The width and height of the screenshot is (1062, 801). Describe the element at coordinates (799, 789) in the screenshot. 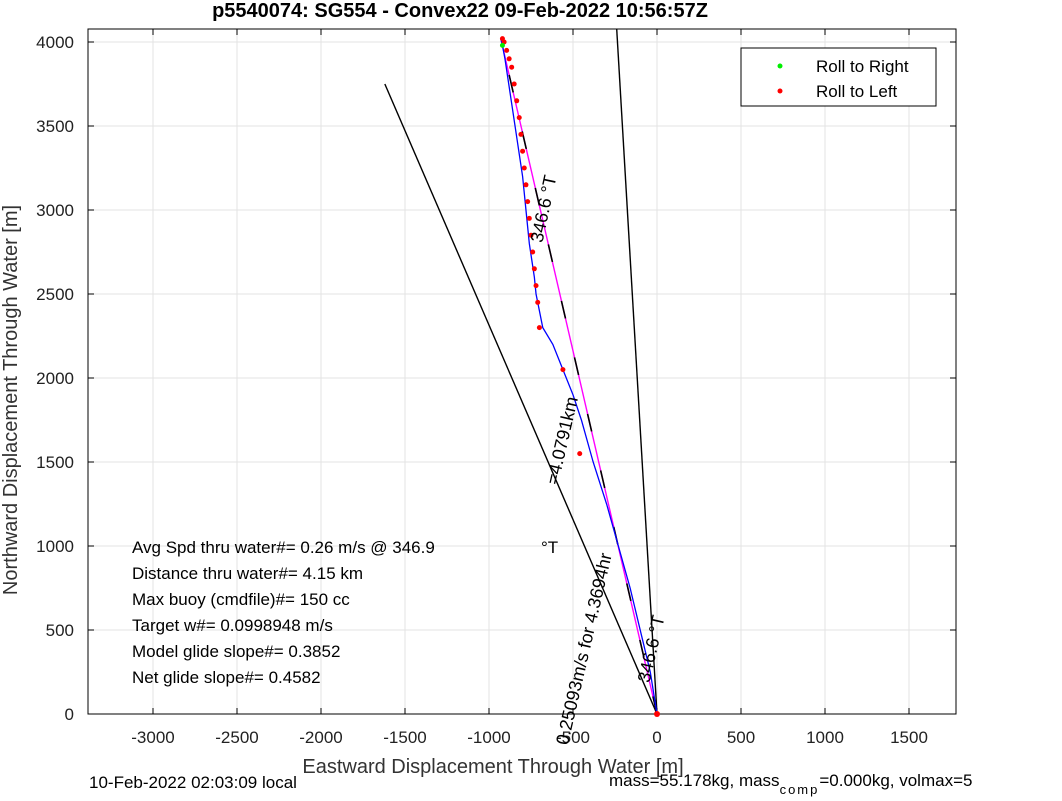

I see `mass-subscript: comp` at that location.